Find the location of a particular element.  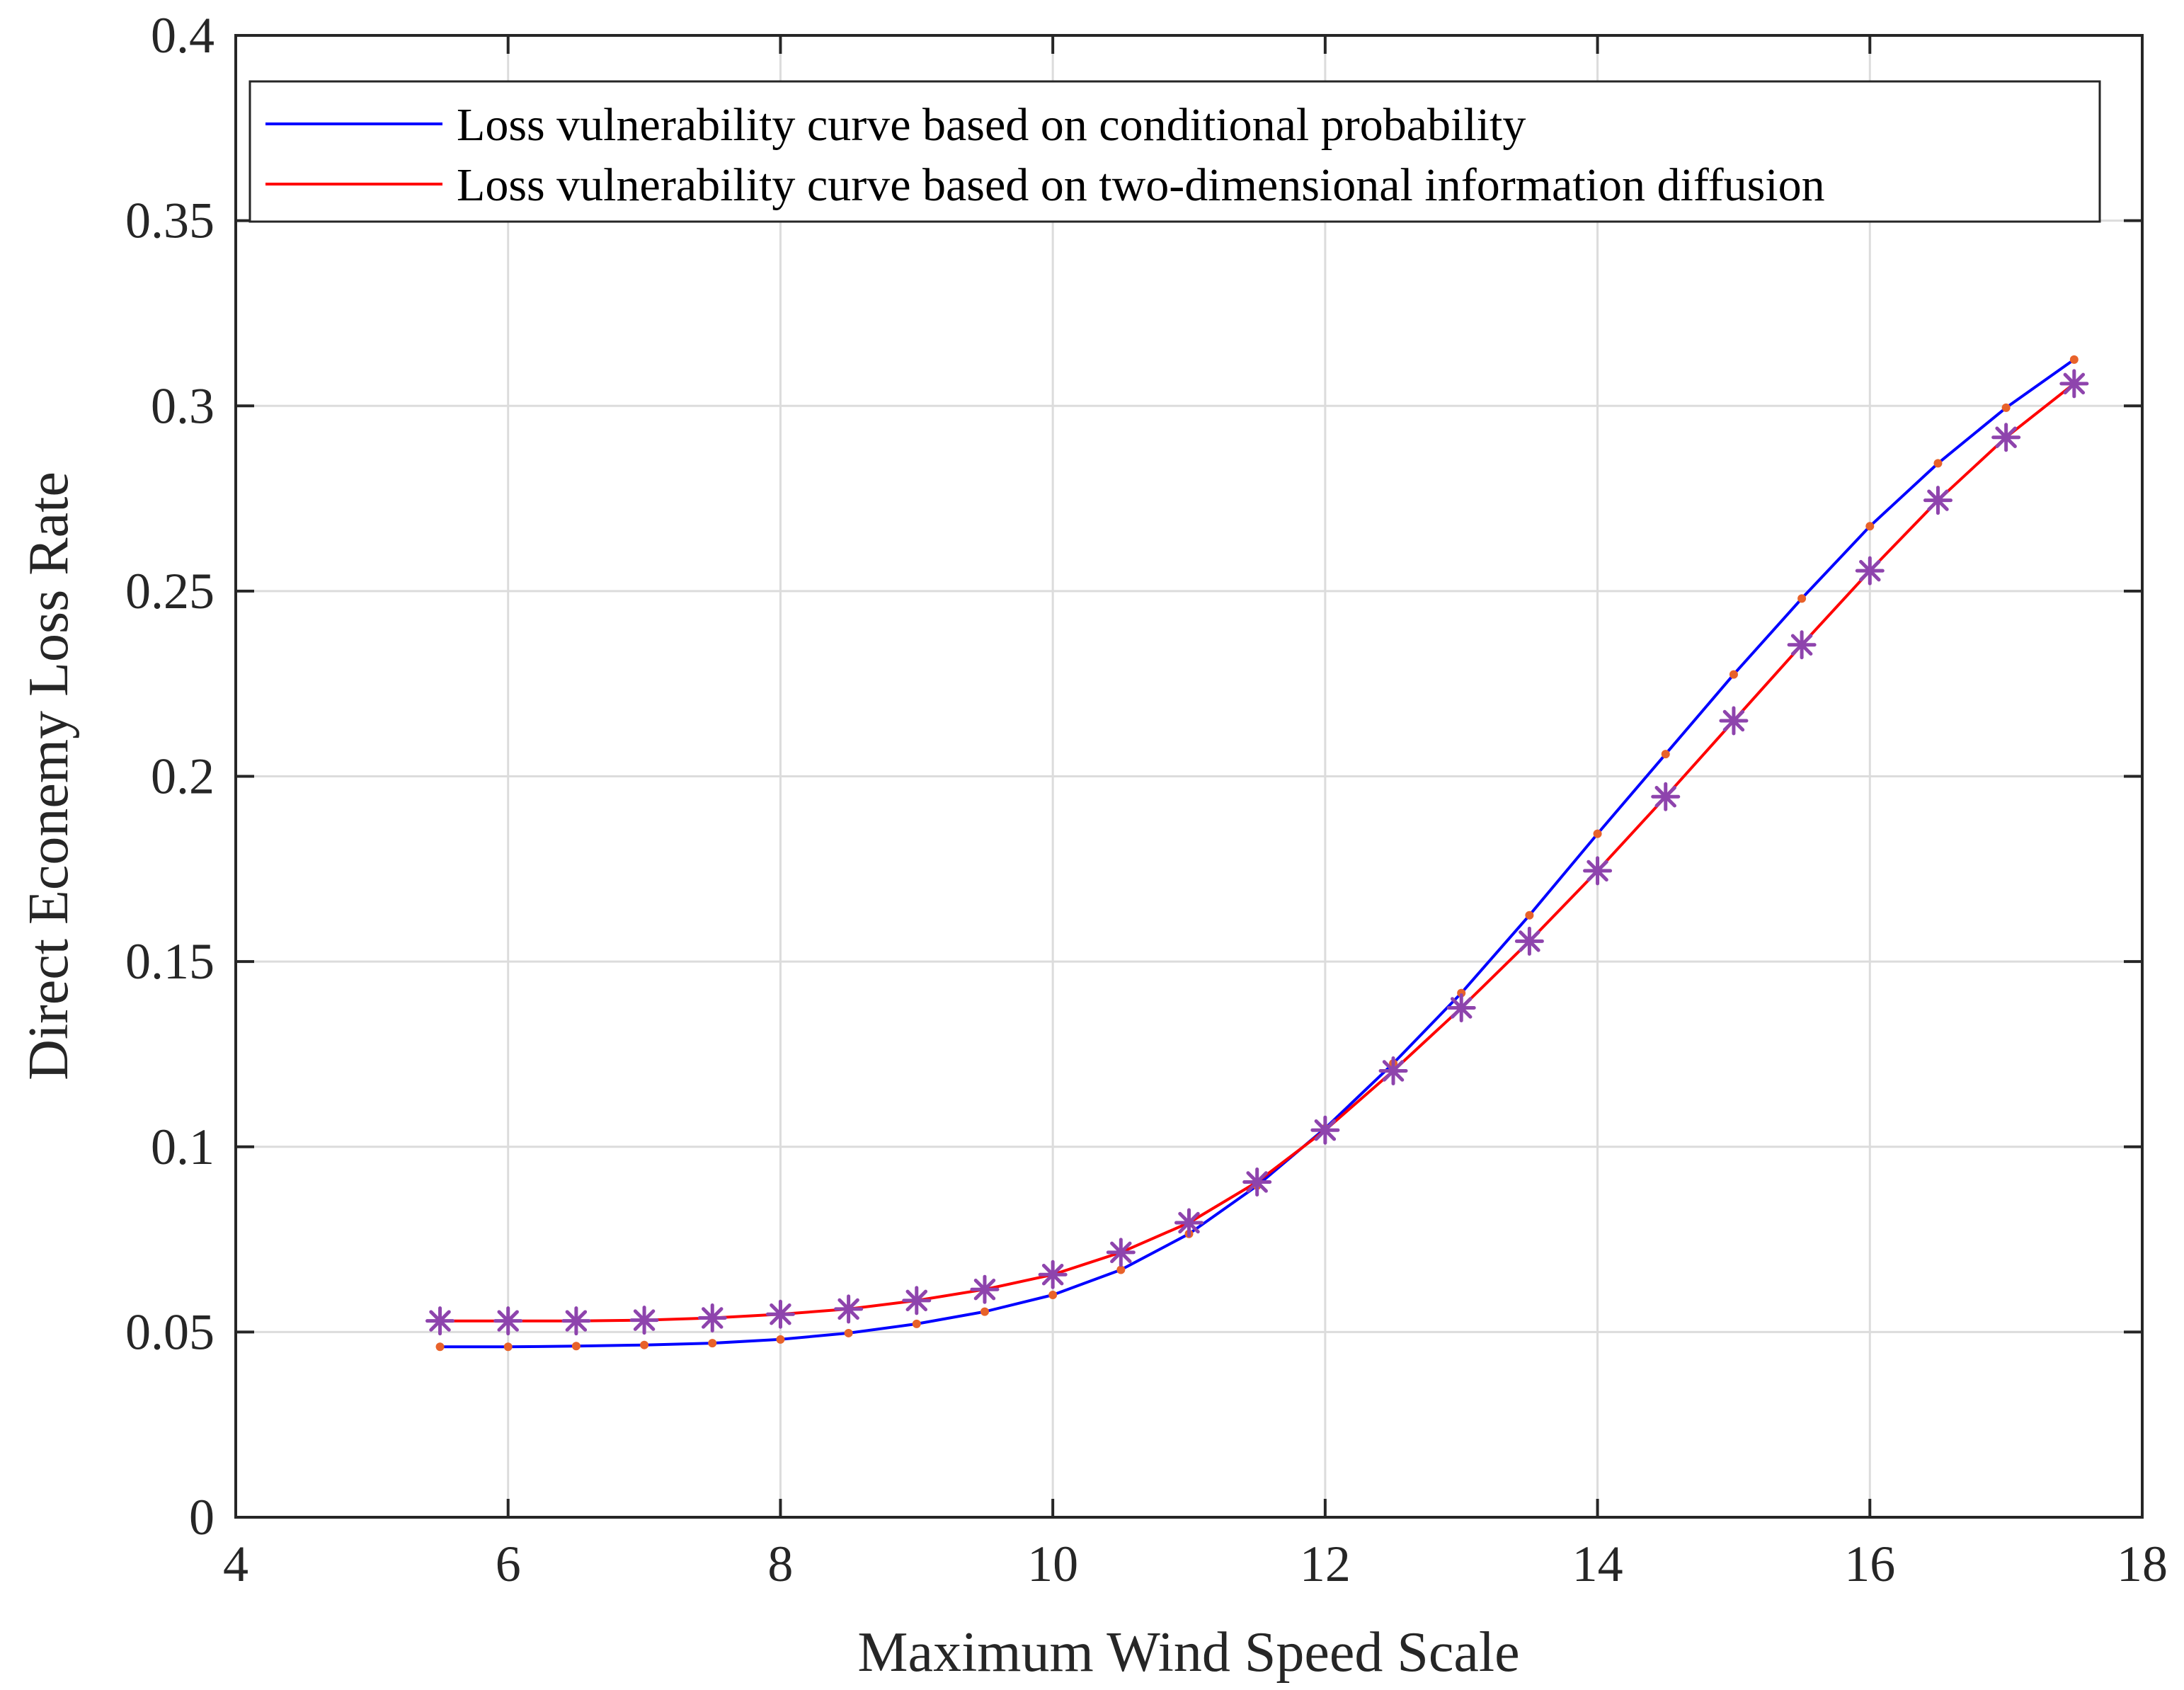

x-tick-label: 18 is located at coordinates (2142, 1564).